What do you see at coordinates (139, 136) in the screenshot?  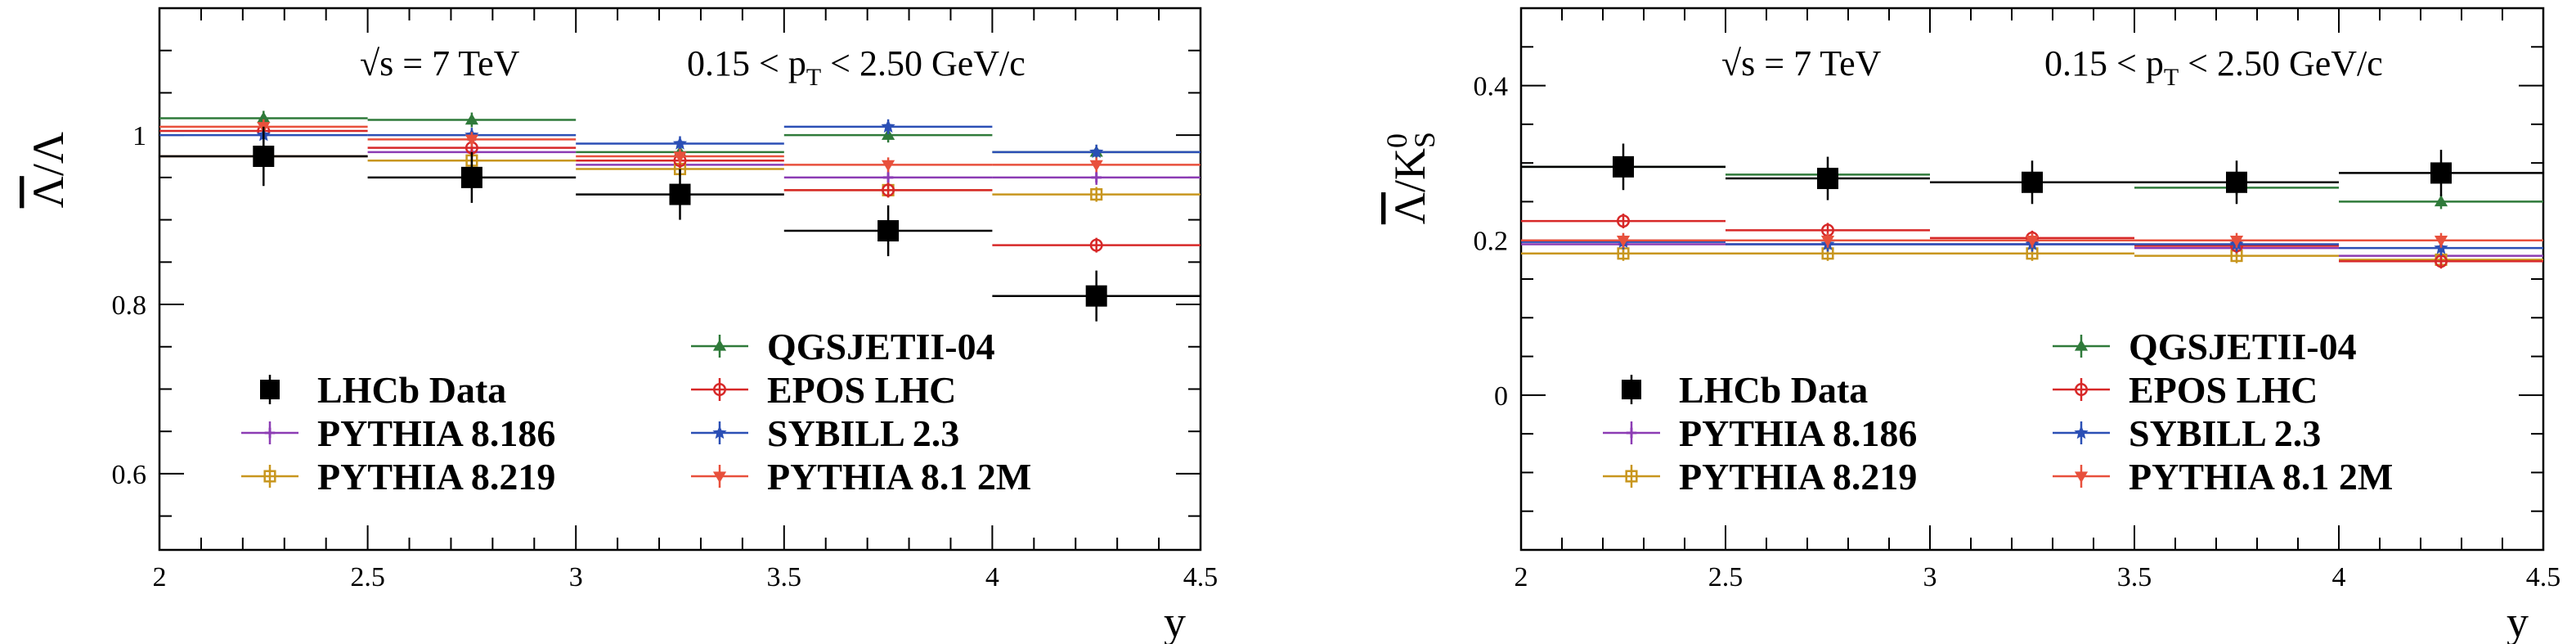 I see `y-tick-label: 1` at bounding box center [139, 136].